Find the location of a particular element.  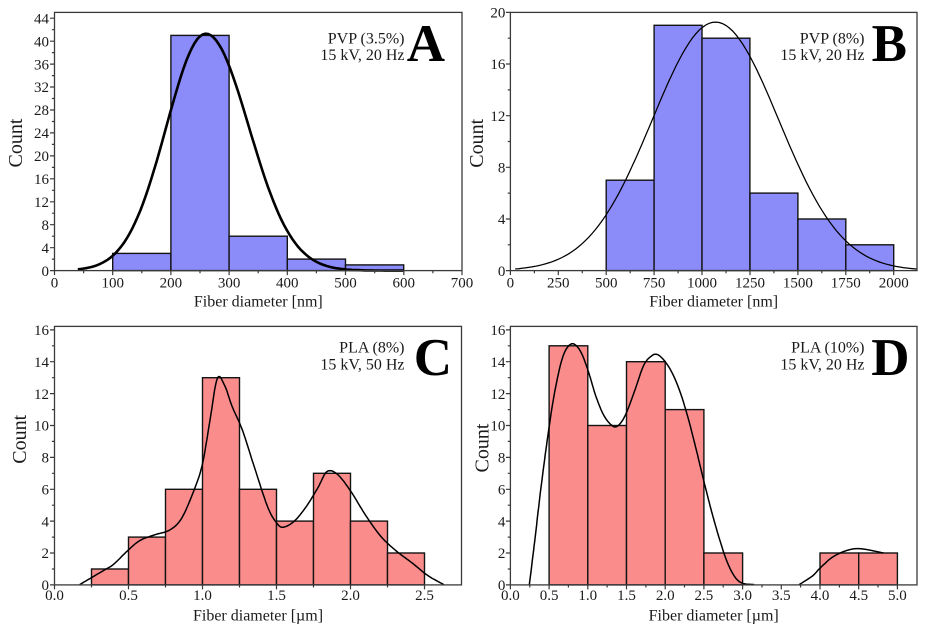

svg-text: PLA (10%) is located at coordinates (827, 348).